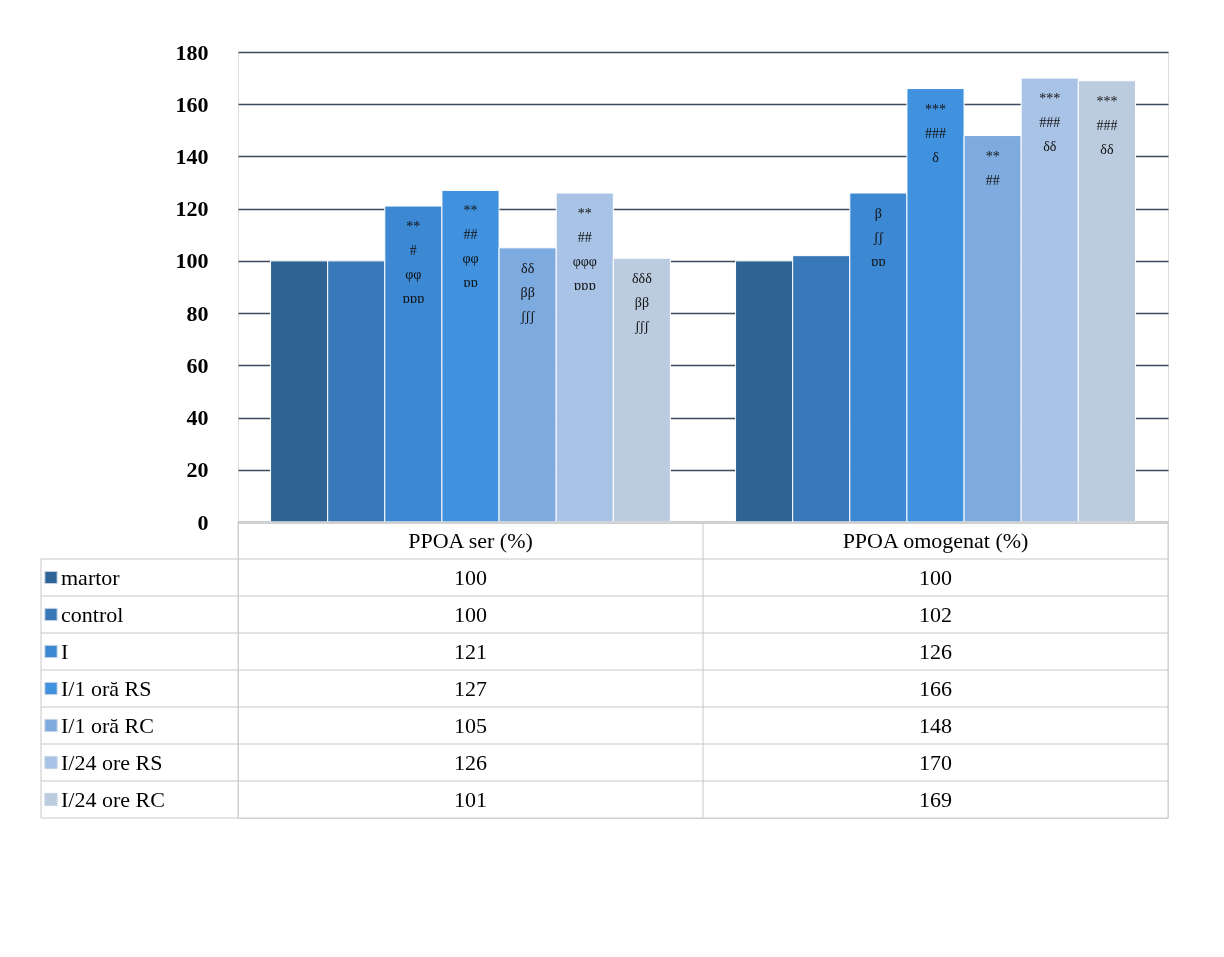  I want to click on annotation: δδ ββ ʃʃʃ, so click(527, 292).